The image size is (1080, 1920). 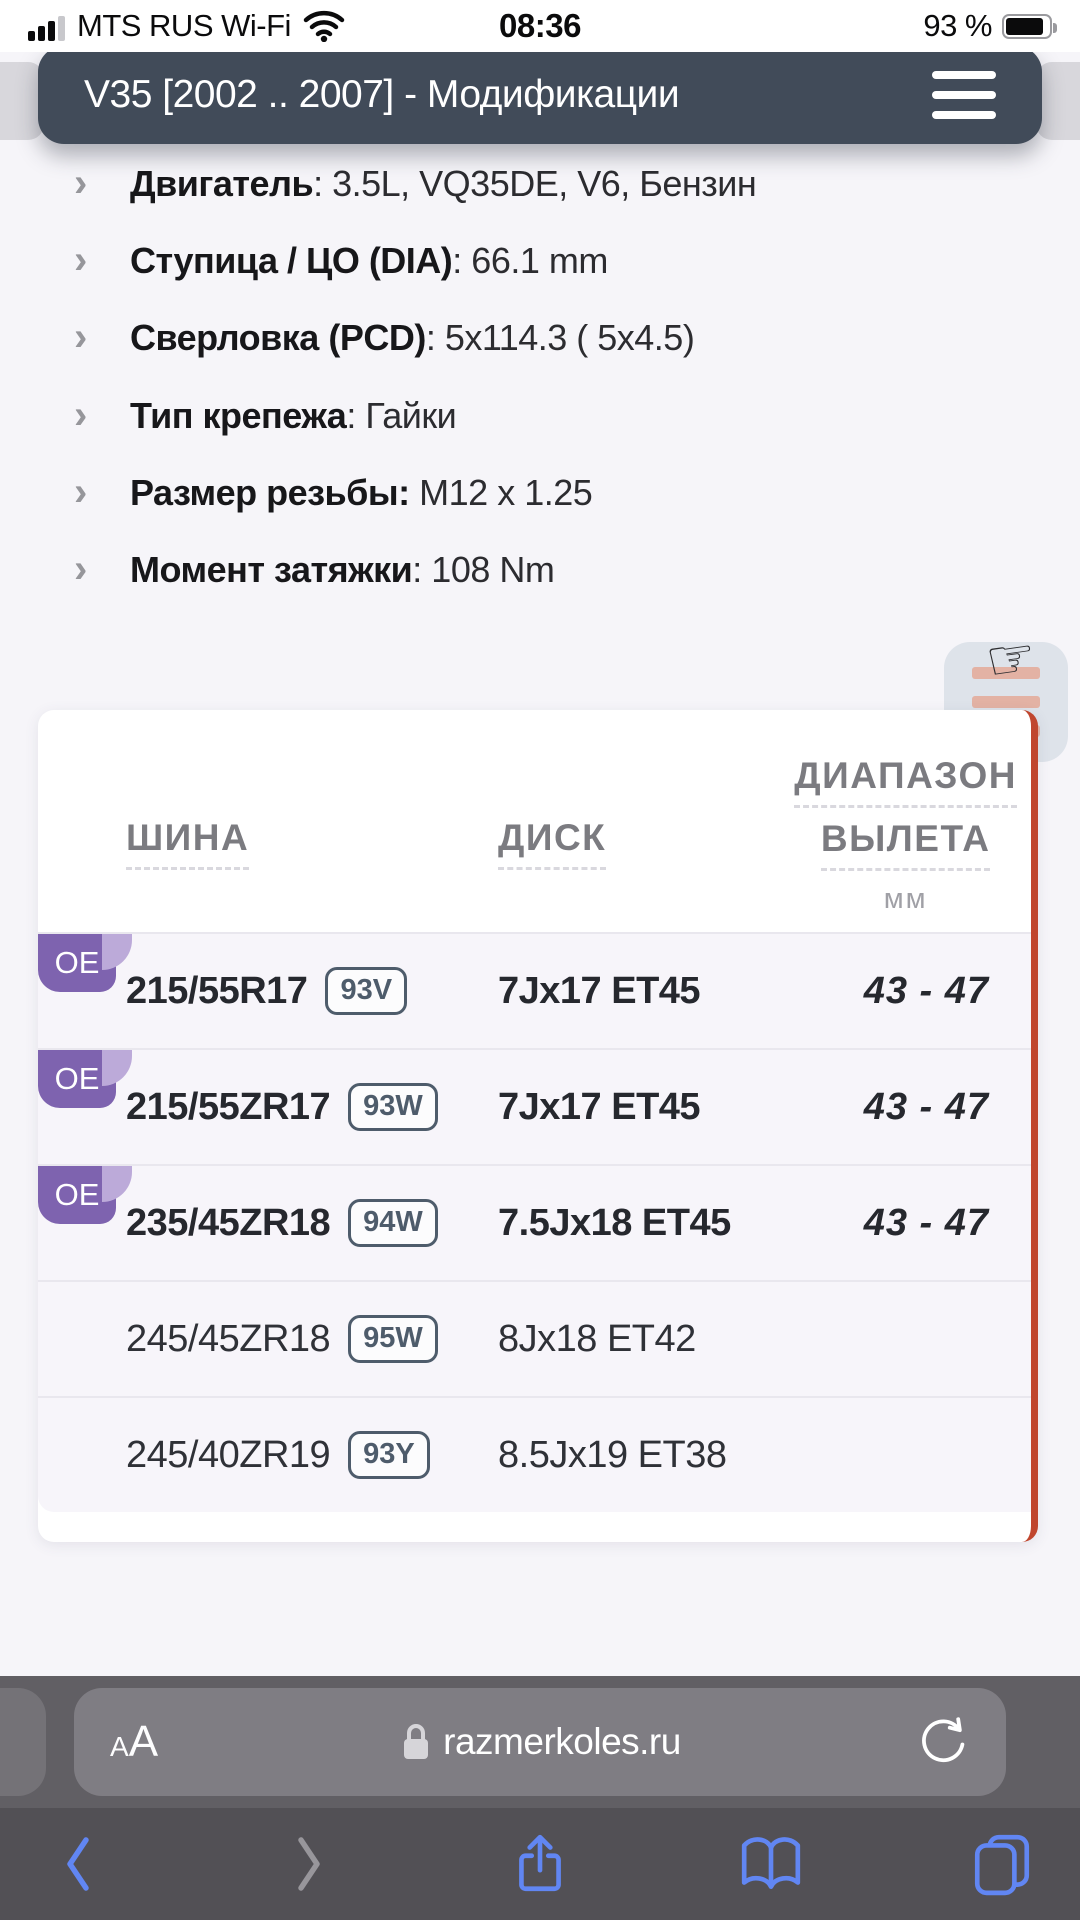 What do you see at coordinates (1029, 26) in the screenshot?
I see `battery-icon` at bounding box center [1029, 26].